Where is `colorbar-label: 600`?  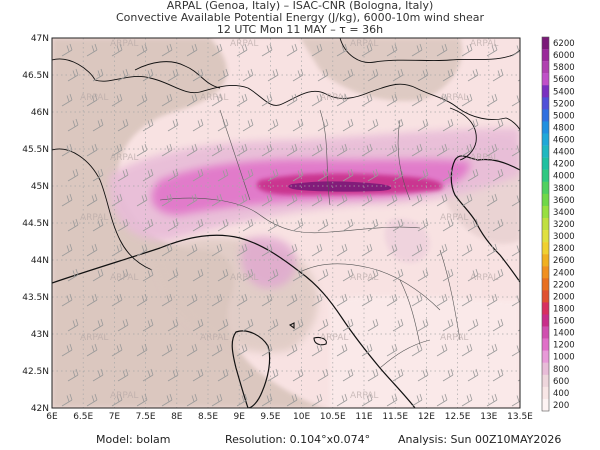 colorbar-label: 600 is located at coordinates (561, 382).